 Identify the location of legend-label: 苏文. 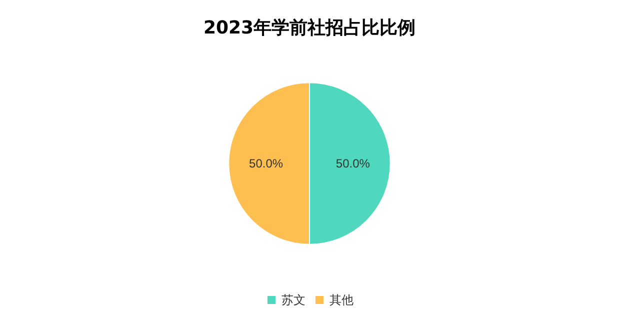
(294, 300).